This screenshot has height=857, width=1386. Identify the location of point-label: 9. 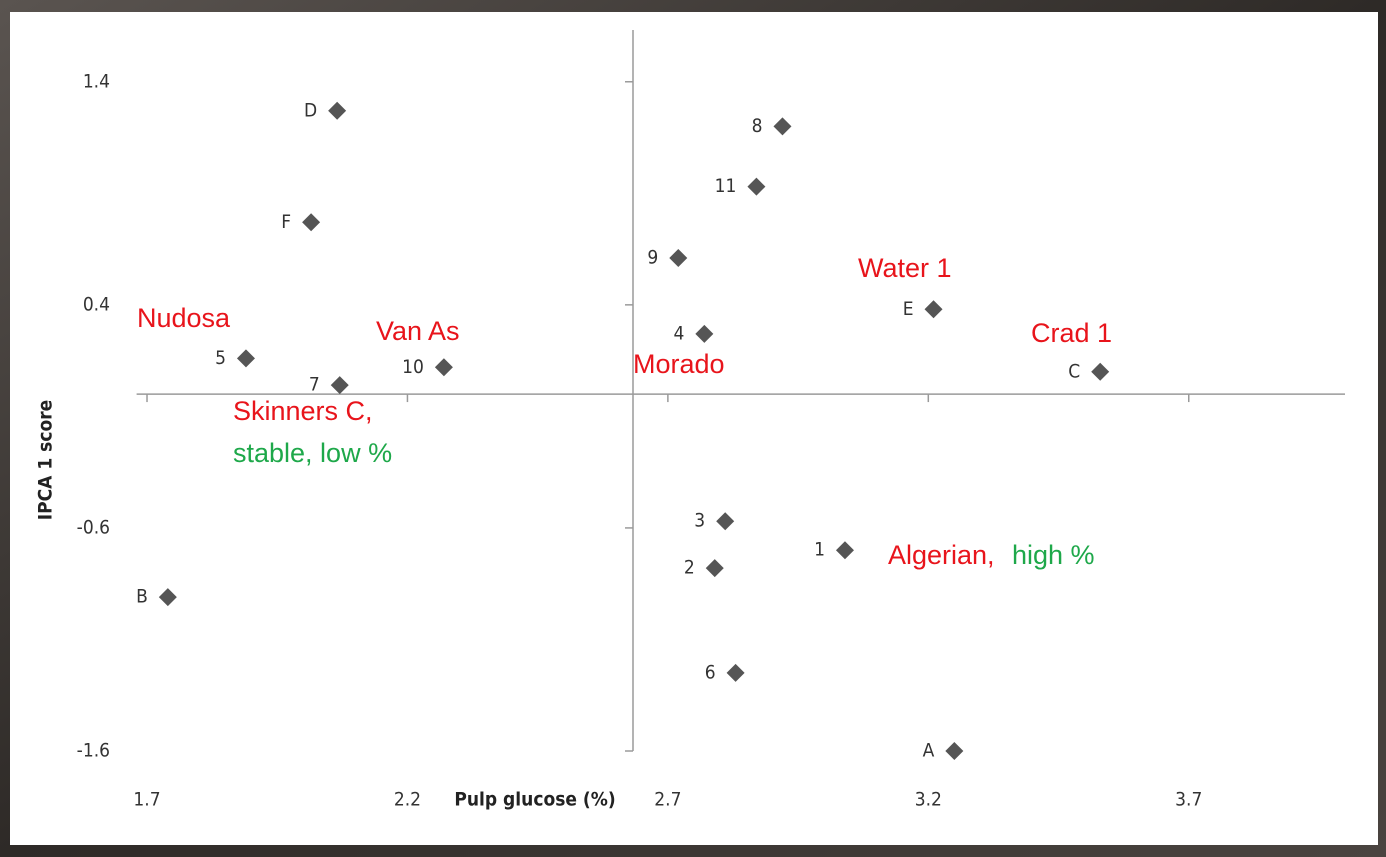
(652, 258).